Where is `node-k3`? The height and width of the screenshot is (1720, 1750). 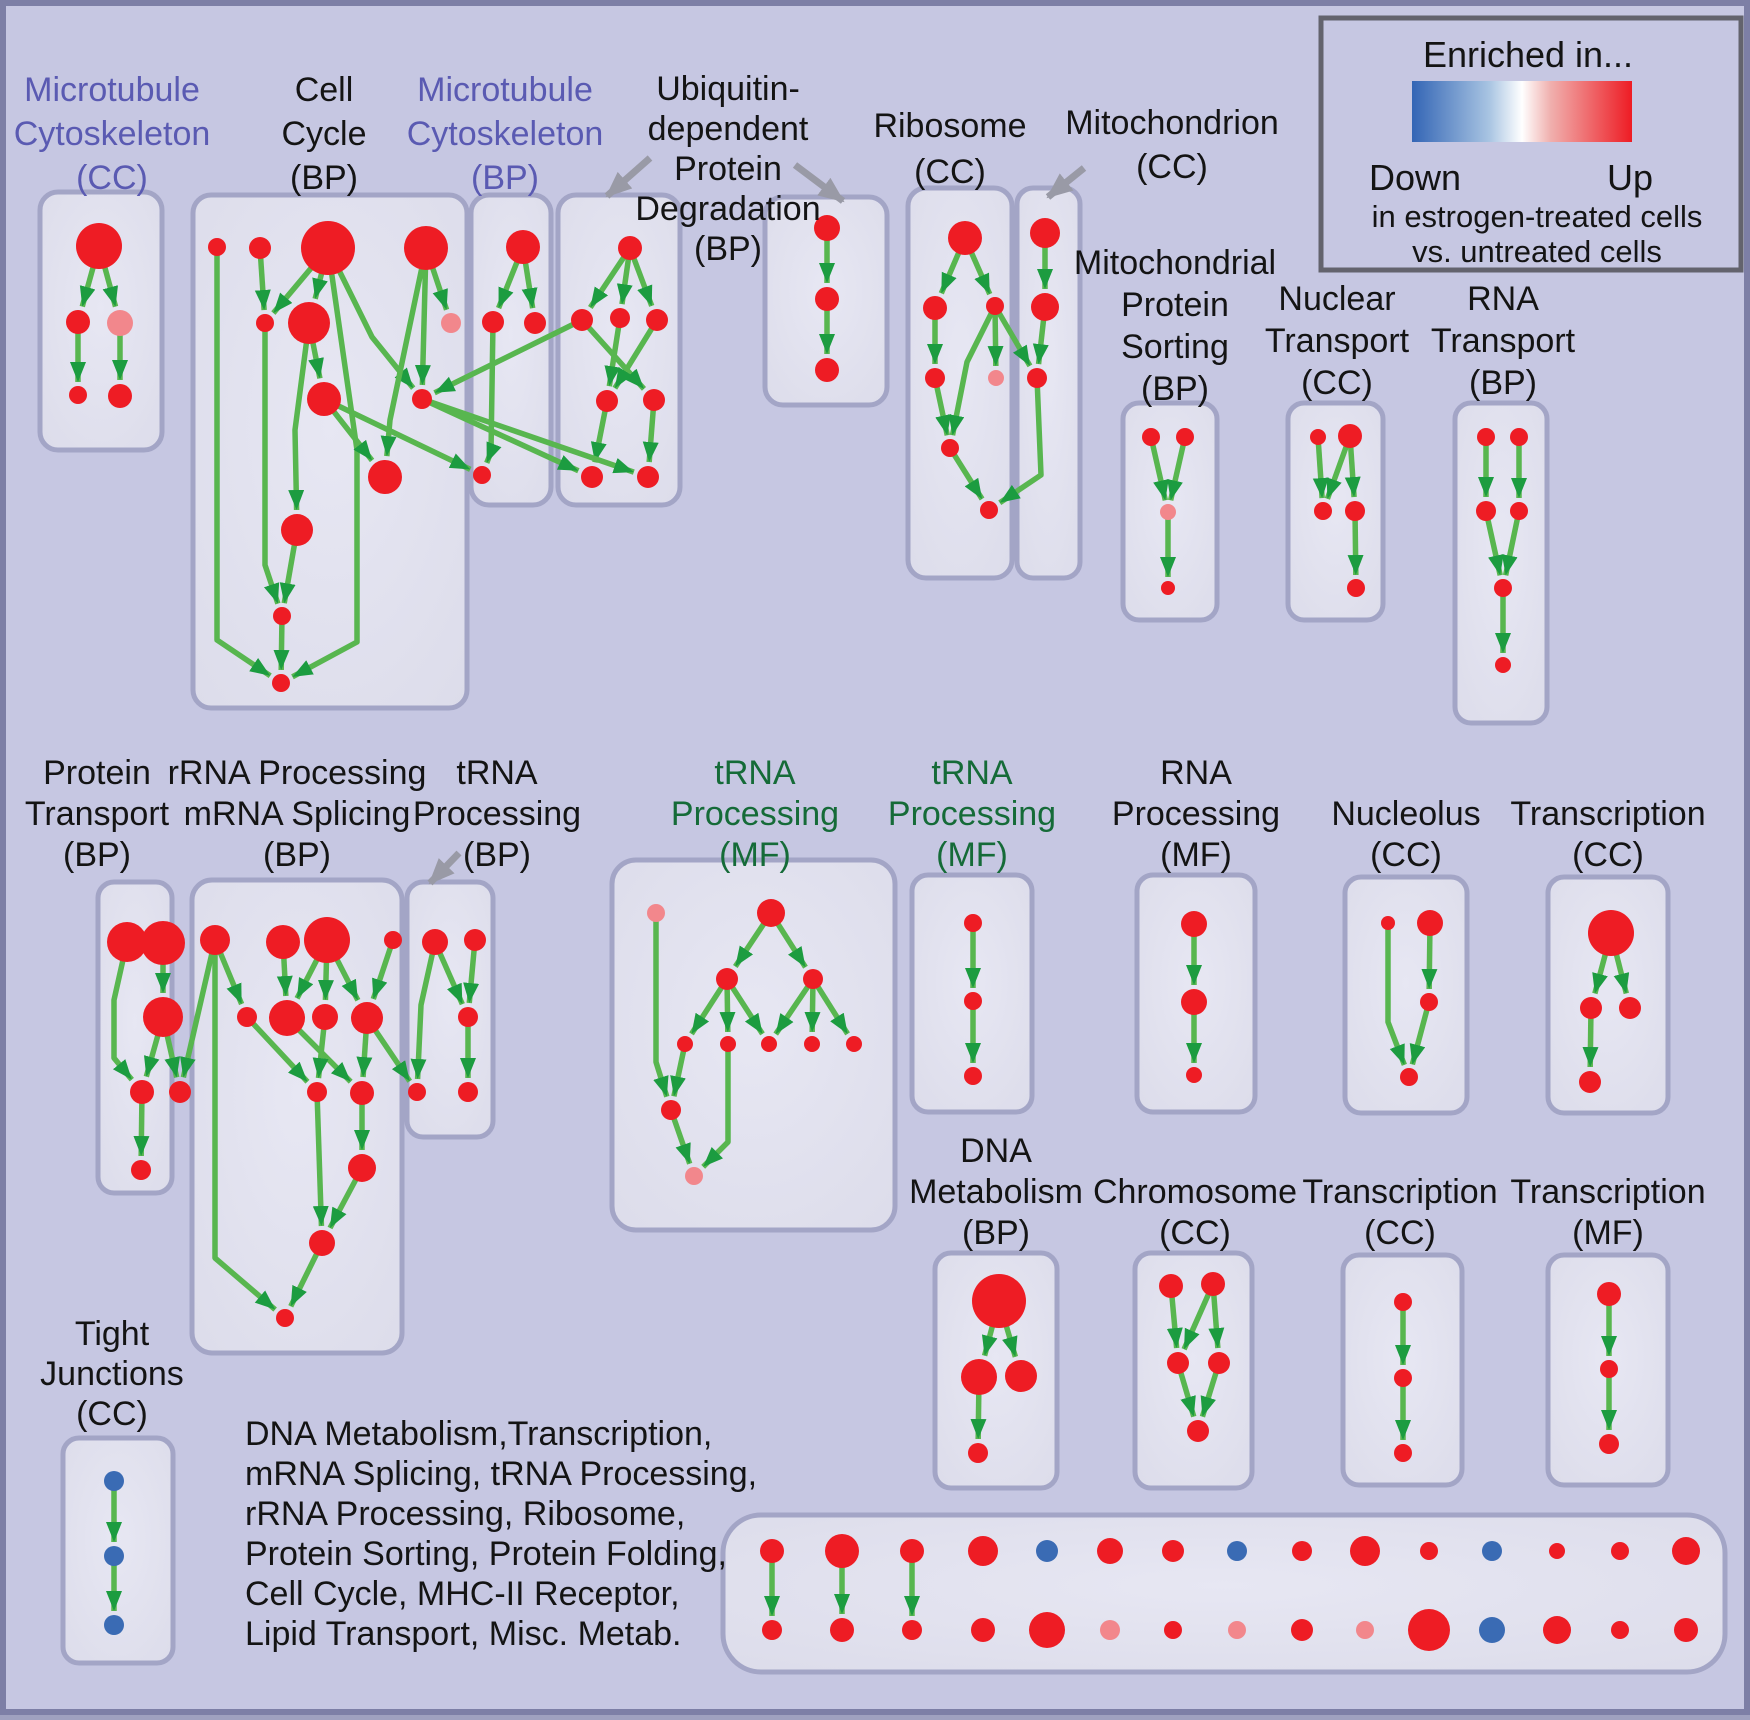
node-k3 is located at coordinates (163, 1017).